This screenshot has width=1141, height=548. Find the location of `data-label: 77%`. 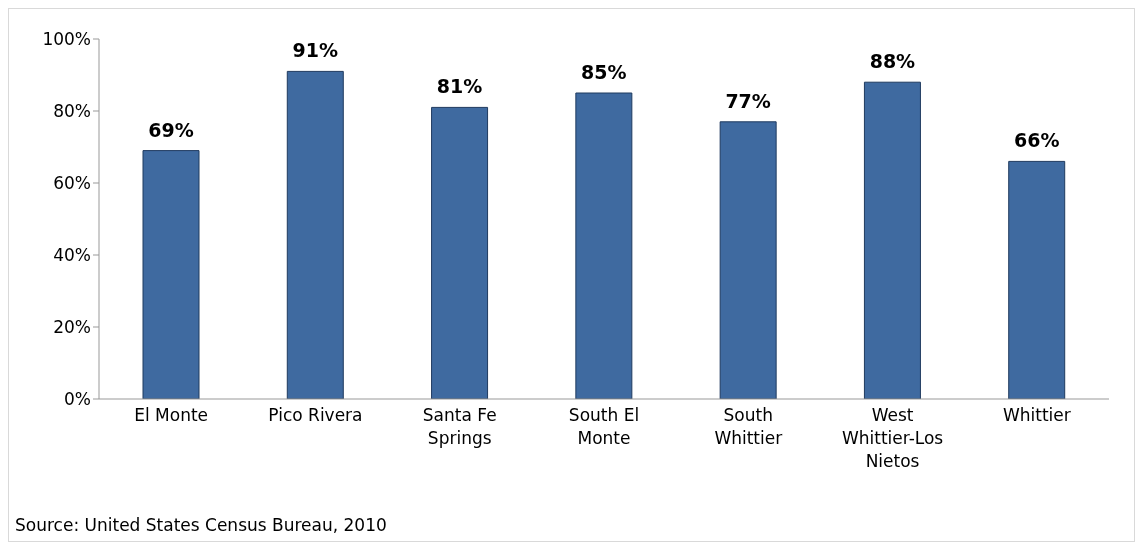

data-label: 77% is located at coordinates (748, 100).